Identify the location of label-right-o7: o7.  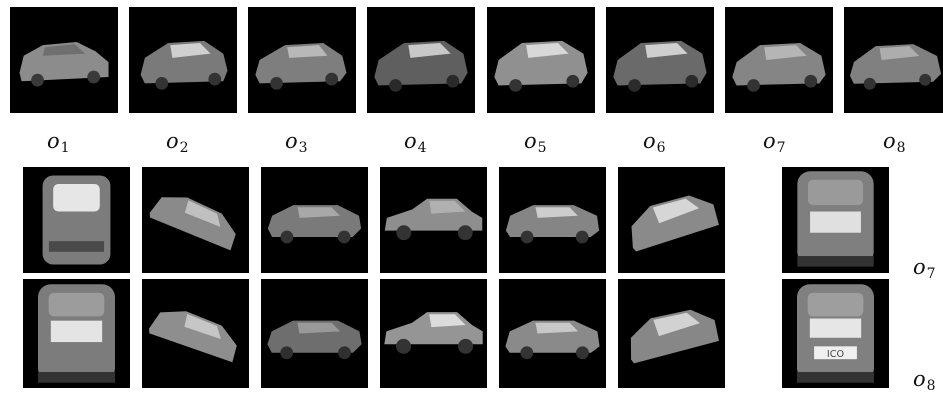
(924, 268).